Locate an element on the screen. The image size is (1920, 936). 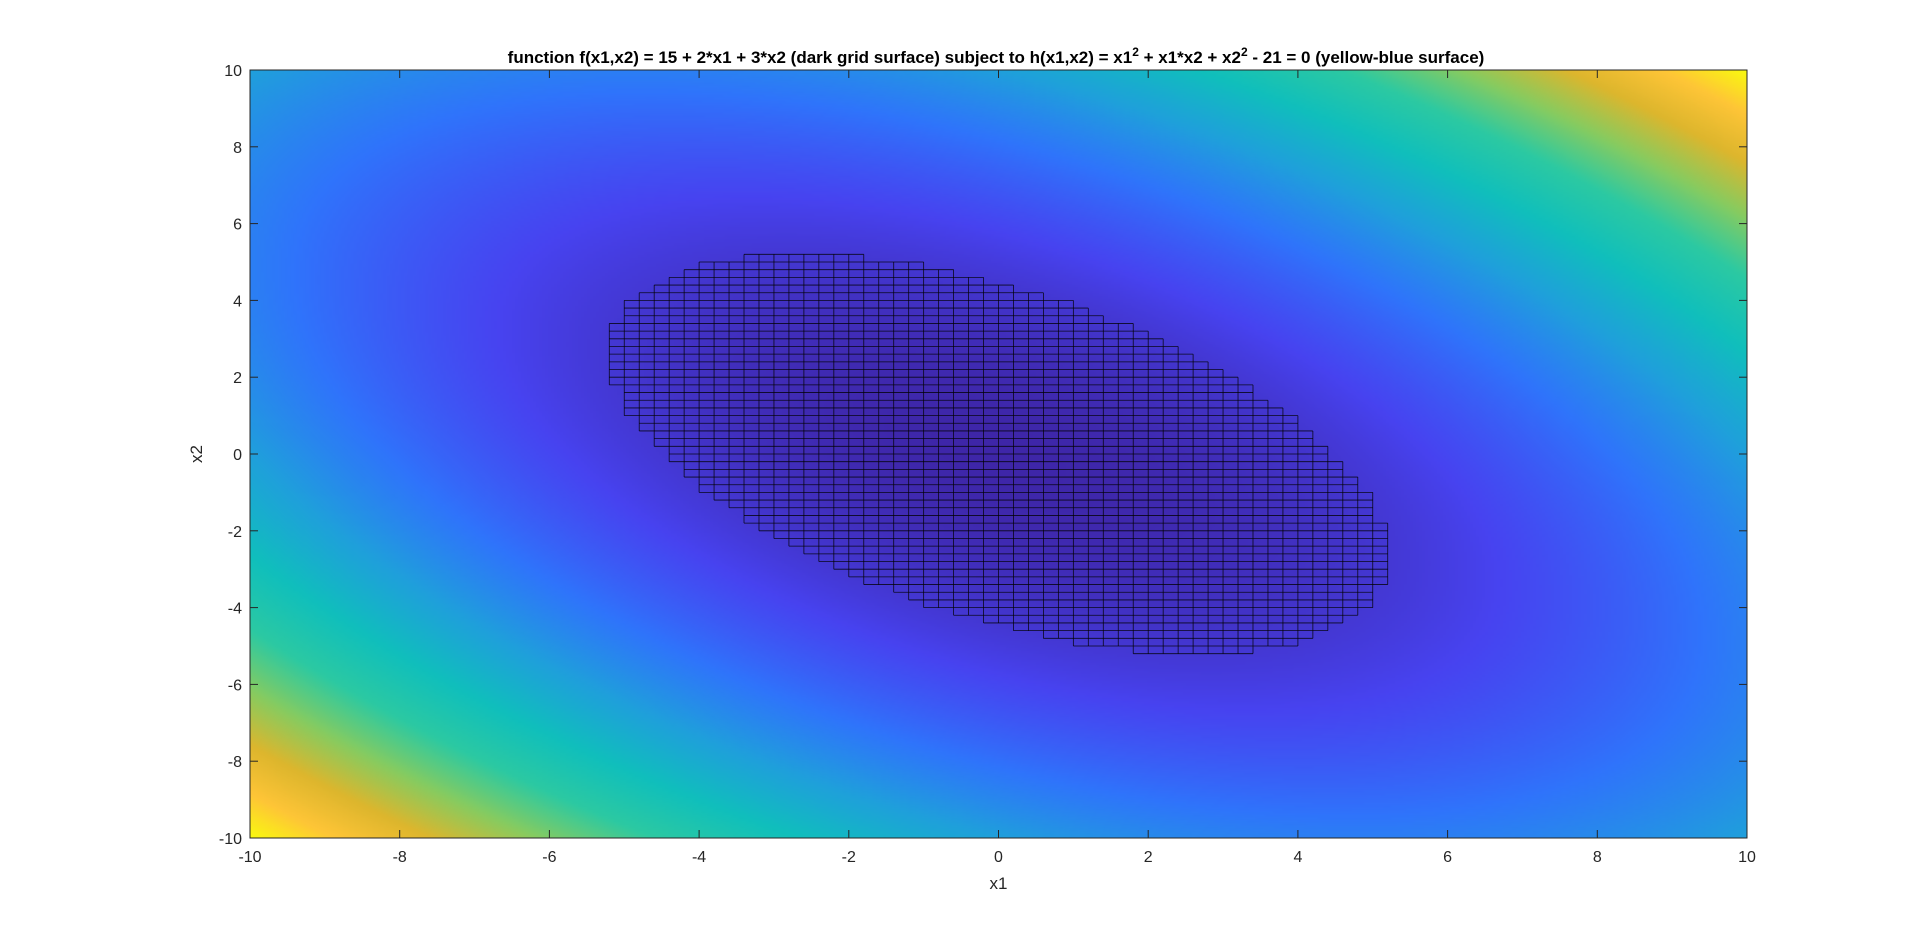
y-tick-label: -6 is located at coordinates (235, 685).